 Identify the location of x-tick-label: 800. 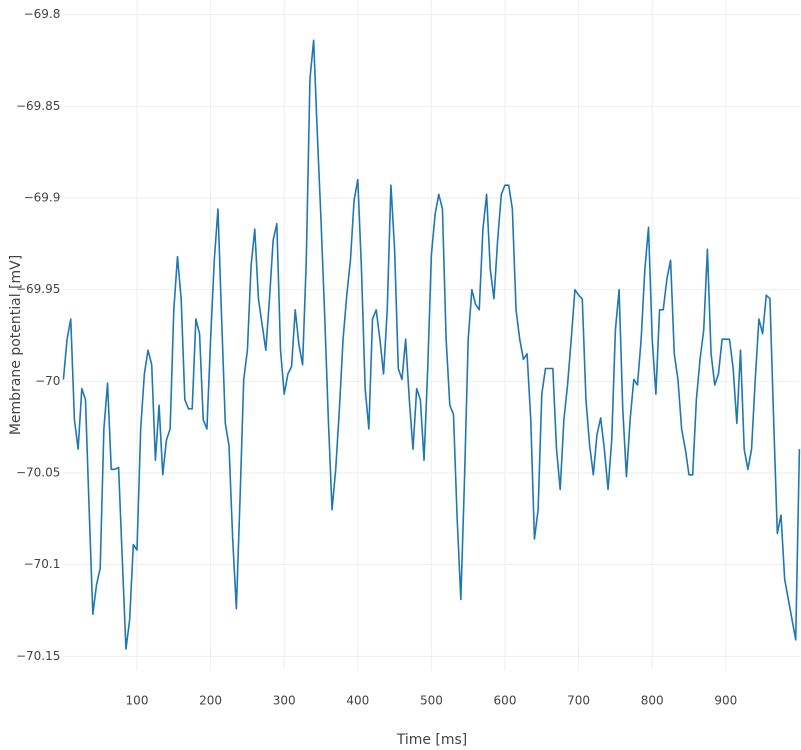
(652, 701).